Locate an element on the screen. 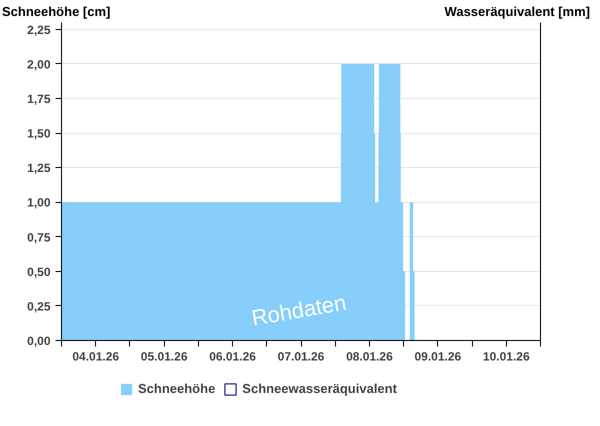 The image size is (600, 426). legend-label: Schneewasseräquivalent is located at coordinates (319, 388).